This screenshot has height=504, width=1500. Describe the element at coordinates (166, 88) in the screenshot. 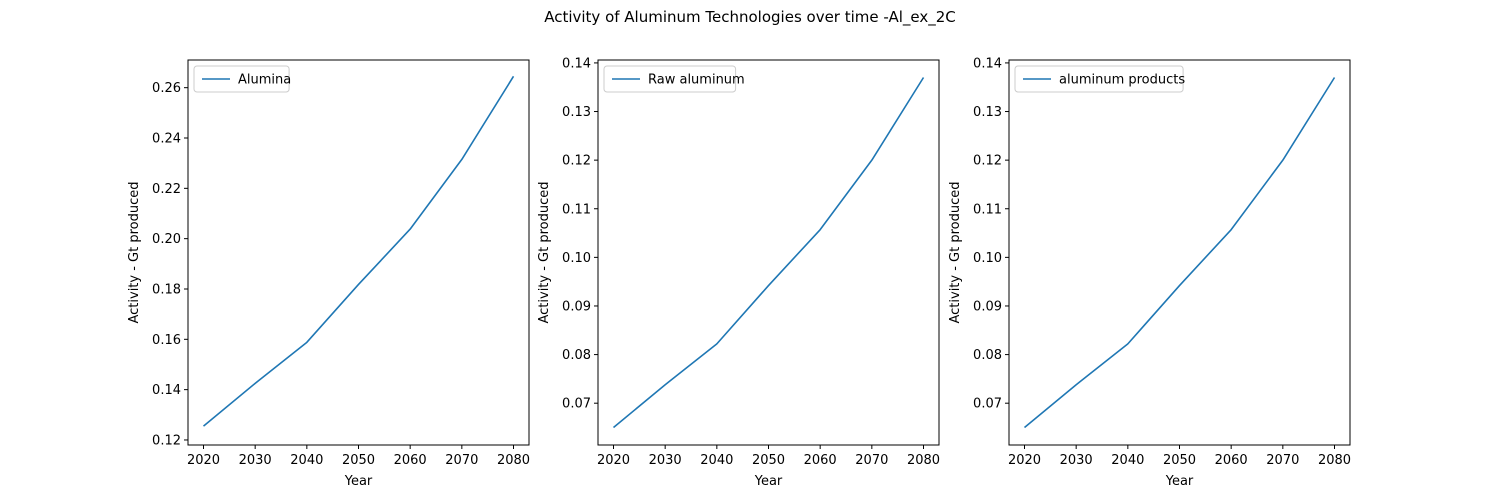

I see `y-tick-label: 0.26` at that location.